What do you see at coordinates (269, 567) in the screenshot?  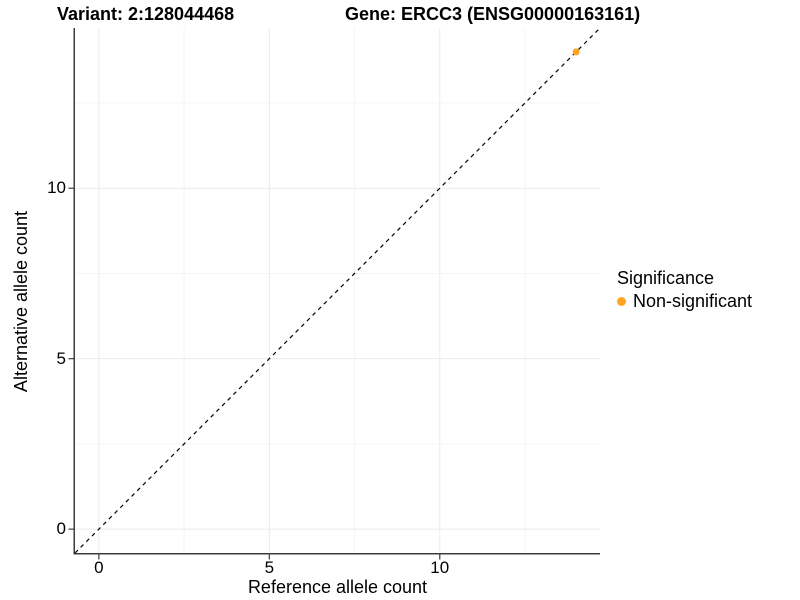 I see `x-tick-label: 5` at bounding box center [269, 567].